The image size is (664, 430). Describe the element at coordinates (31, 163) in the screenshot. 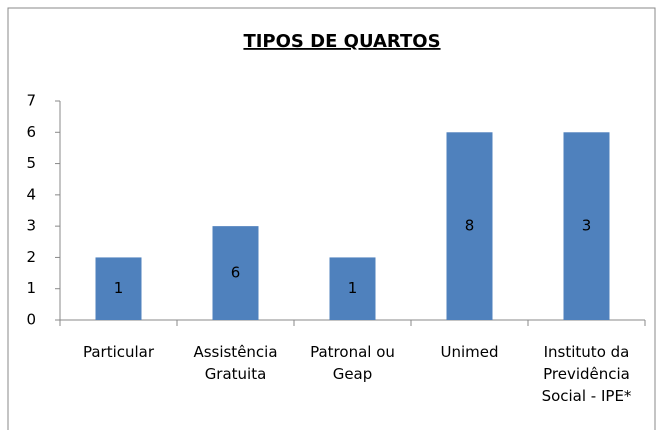

I see `y-tick-label: 5` at that location.